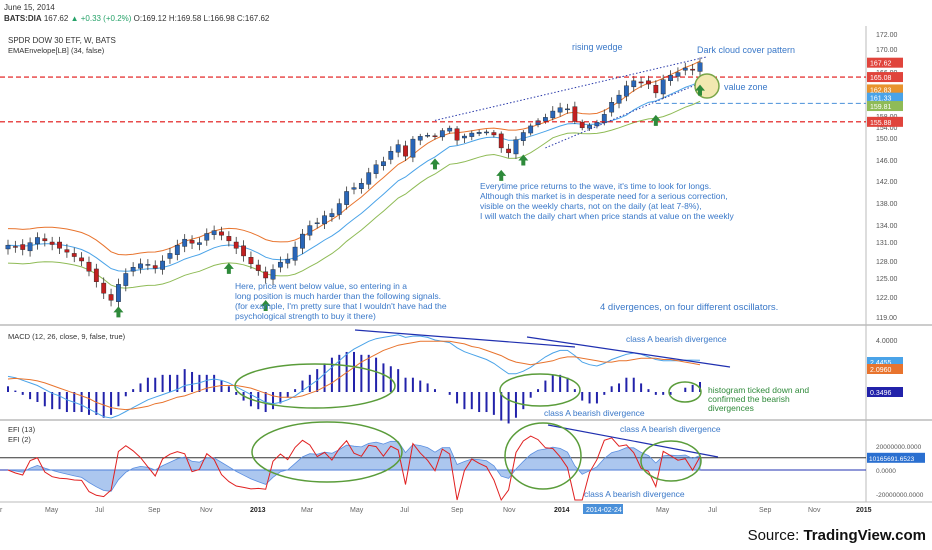  I want to click on date-cursor-box, so click(603, 509).